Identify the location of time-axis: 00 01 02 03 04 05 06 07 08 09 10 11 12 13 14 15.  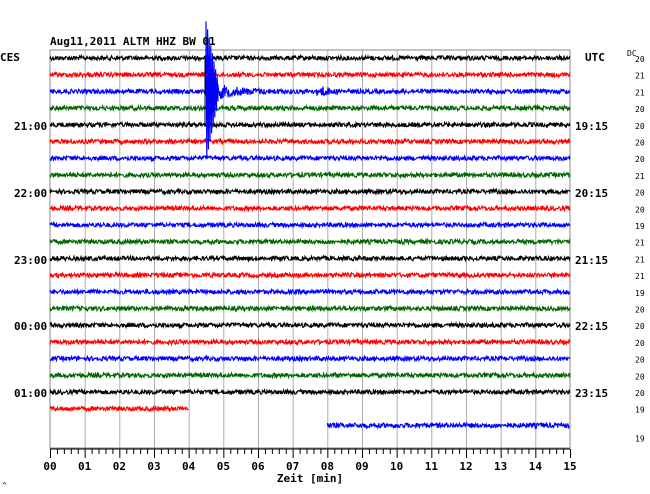
(310, 460).